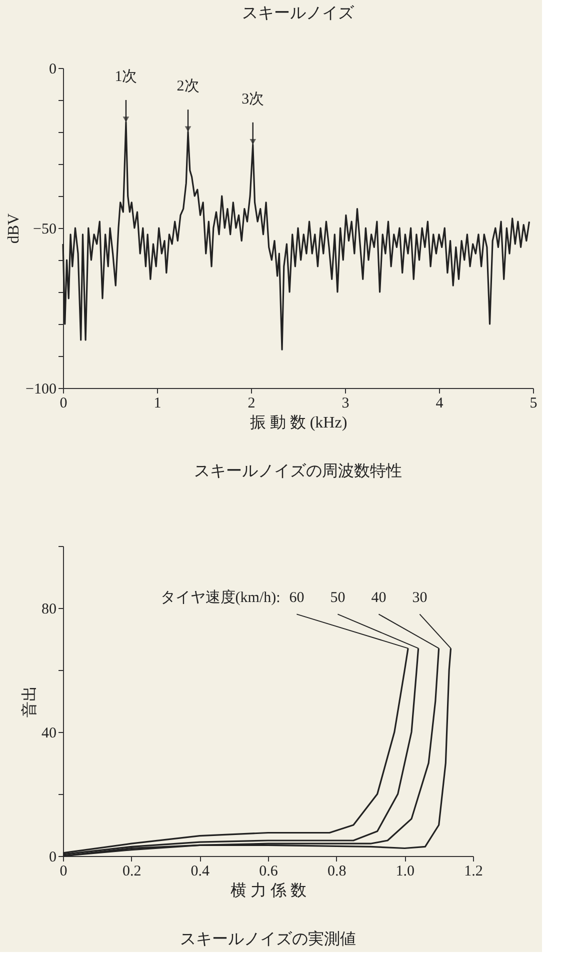 This screenshot has height=970, width=577. Describe the element at coordinates (296, 598) in the screenshot. I see `text: 60` at that location.